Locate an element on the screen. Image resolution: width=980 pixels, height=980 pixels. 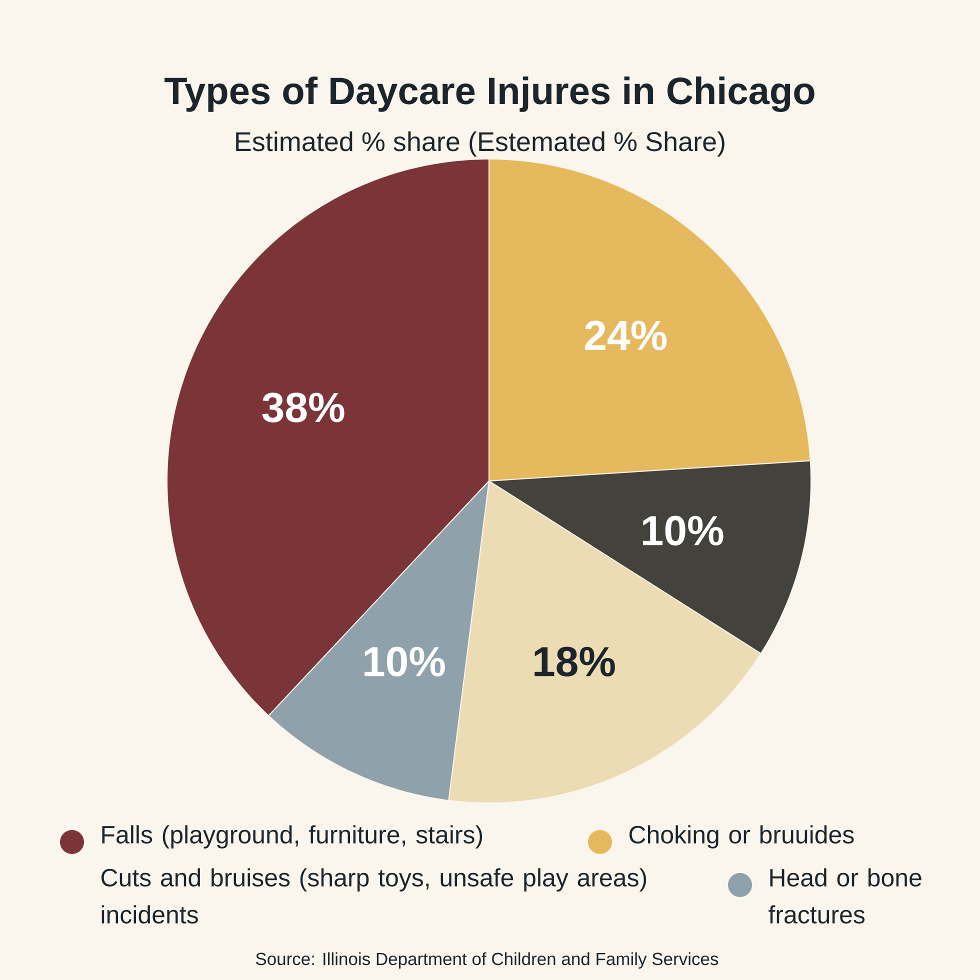
source-note: Source: Illinois Department of Children and Family Services is located at coordinates (487, 960).